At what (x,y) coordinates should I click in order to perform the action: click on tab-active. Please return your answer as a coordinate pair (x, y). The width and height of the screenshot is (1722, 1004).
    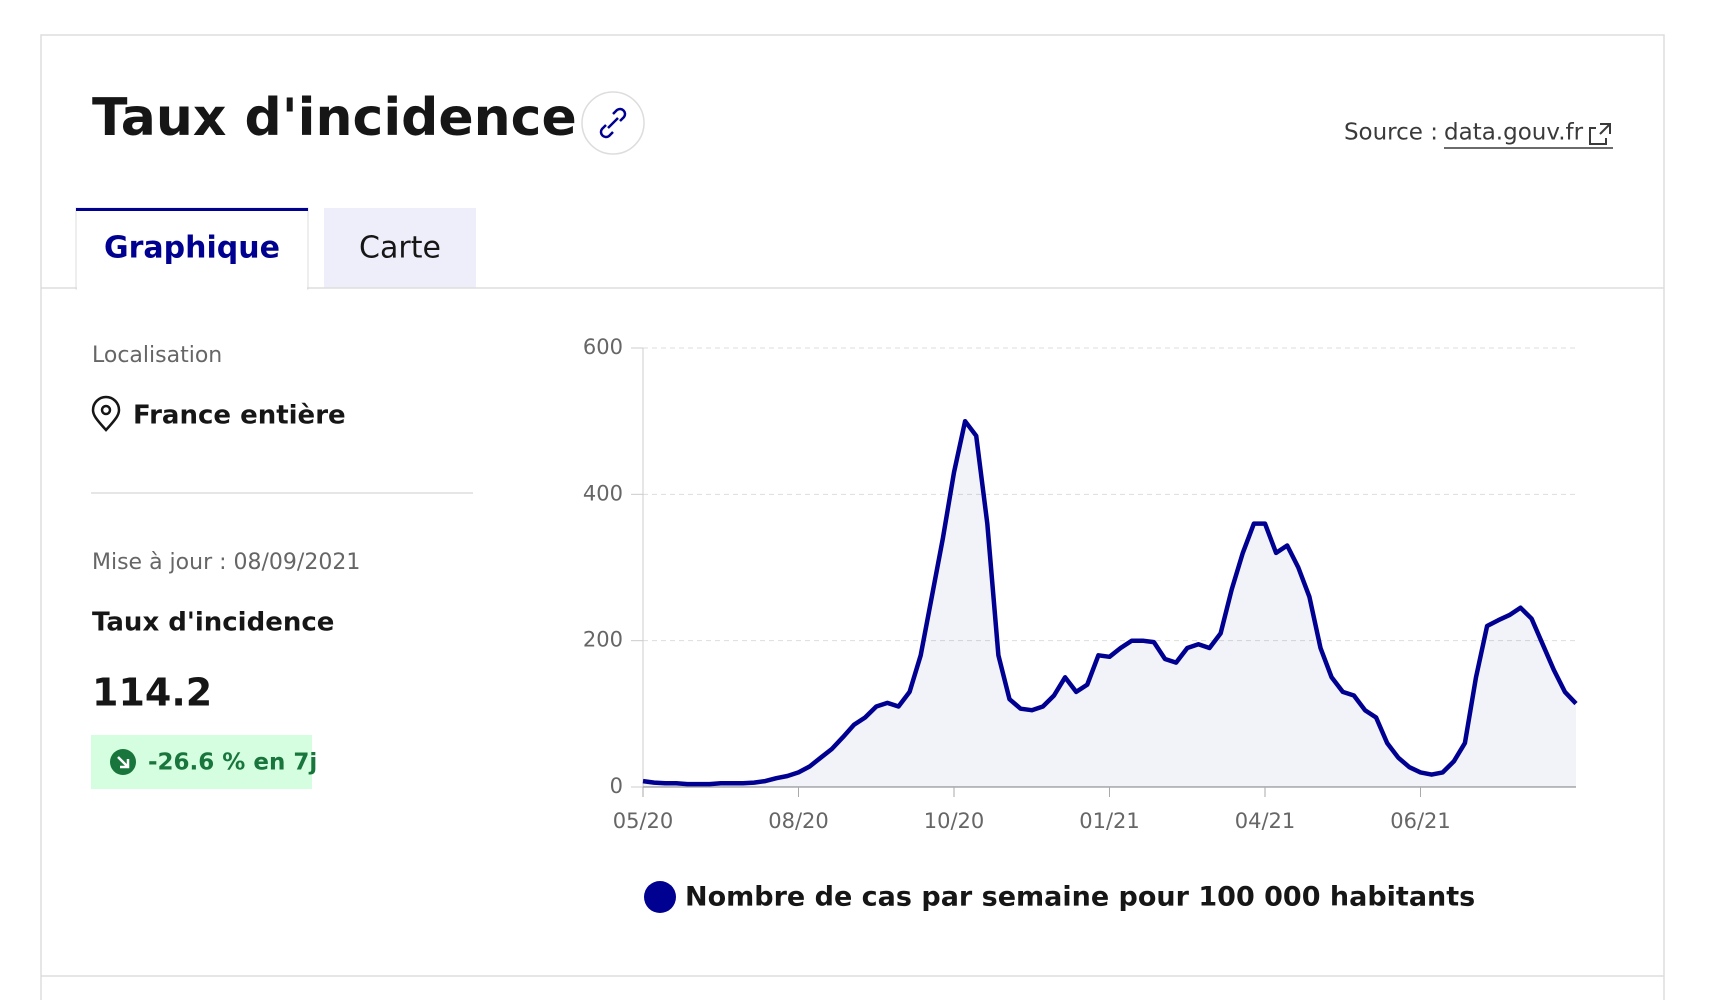
    Looking at the image, I should click on (192, 248).